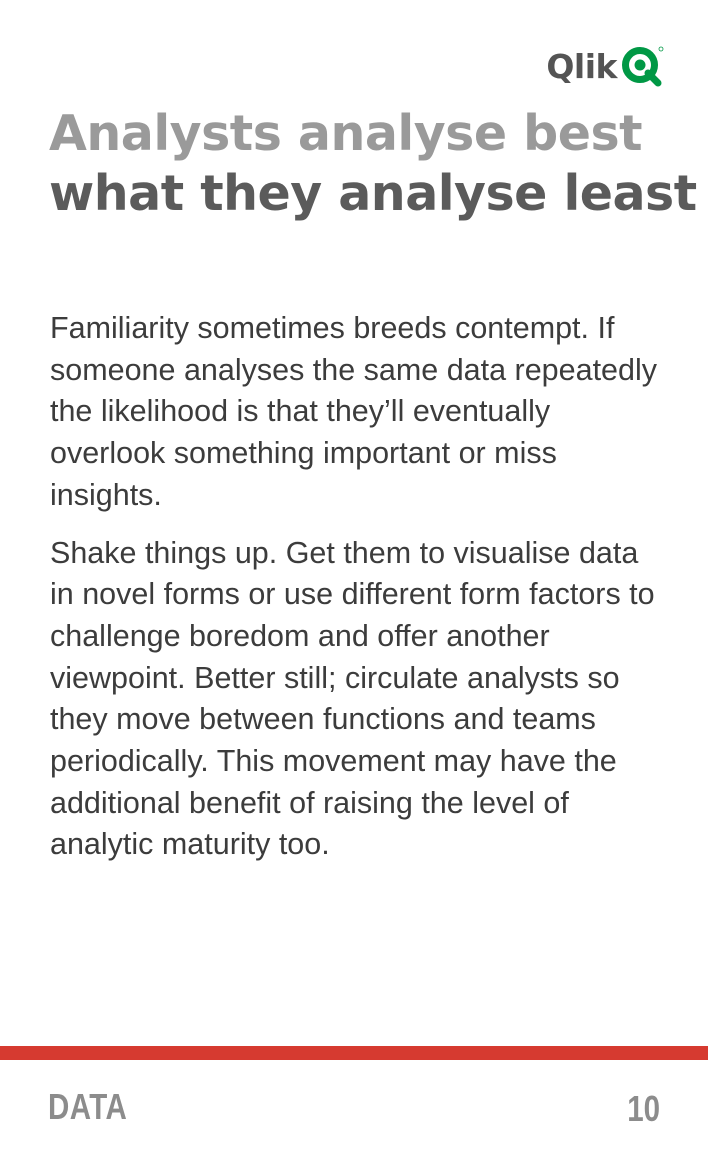  What do you see at coordinates (346, 133) in the screenshot?
I see `title-line-1: Analysts analyse best` at bounding box center [346, 133].